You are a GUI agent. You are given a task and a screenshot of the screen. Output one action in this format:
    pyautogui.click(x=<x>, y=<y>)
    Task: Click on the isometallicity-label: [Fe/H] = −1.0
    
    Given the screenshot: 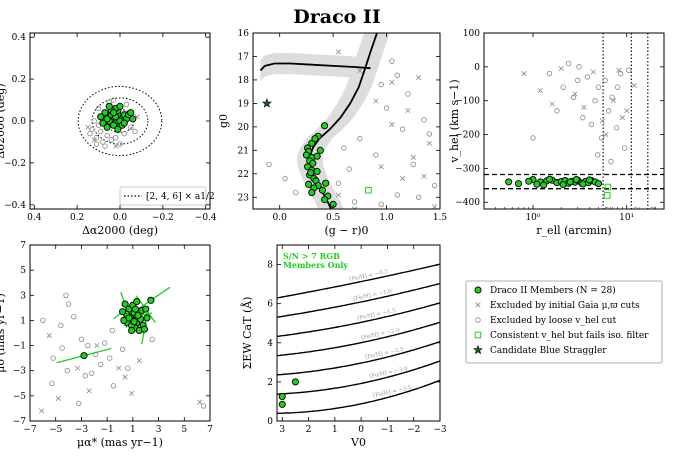 What is the action you would take?
    pyautogui.click(x=373, y=295)
    